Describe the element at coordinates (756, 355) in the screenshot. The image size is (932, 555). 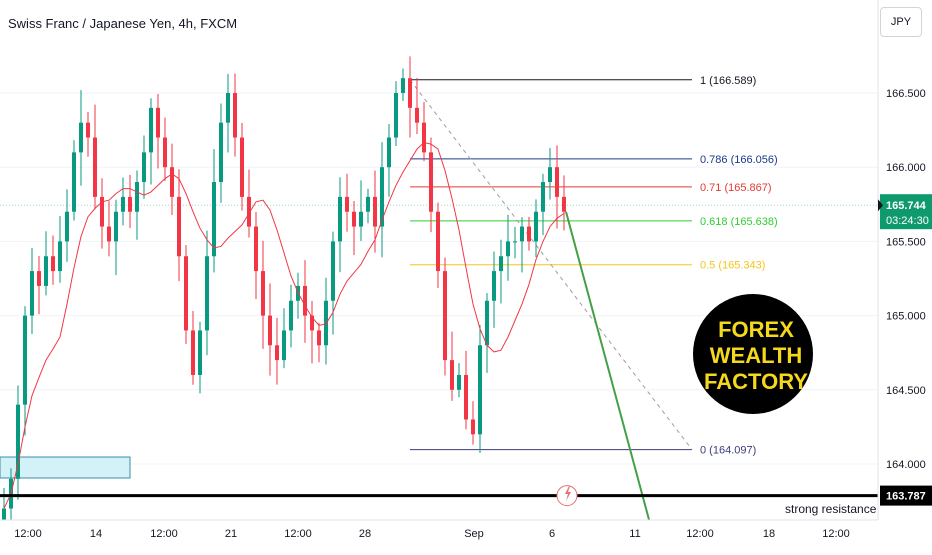
I see `badge-text: WEALTH` at that location.